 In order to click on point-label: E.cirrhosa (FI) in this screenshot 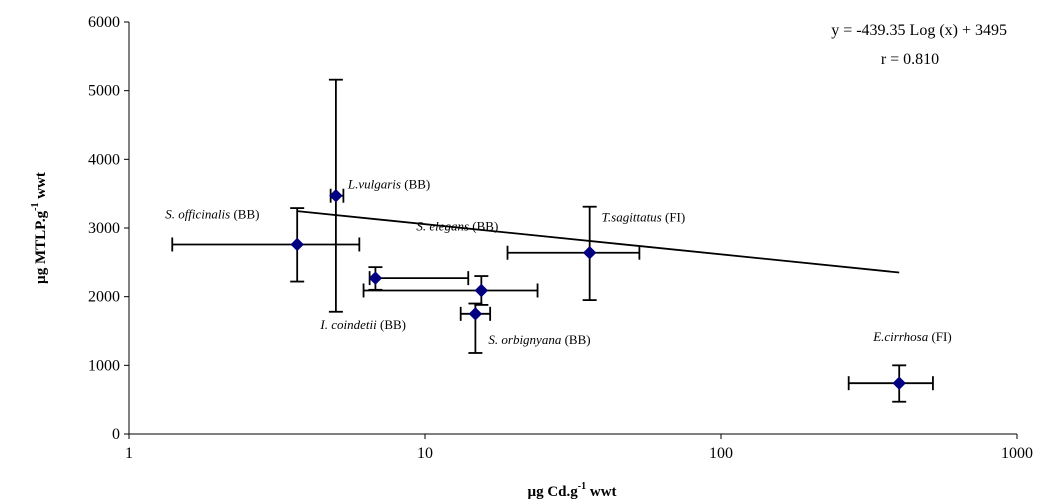, I will do `click(911, 336)`.